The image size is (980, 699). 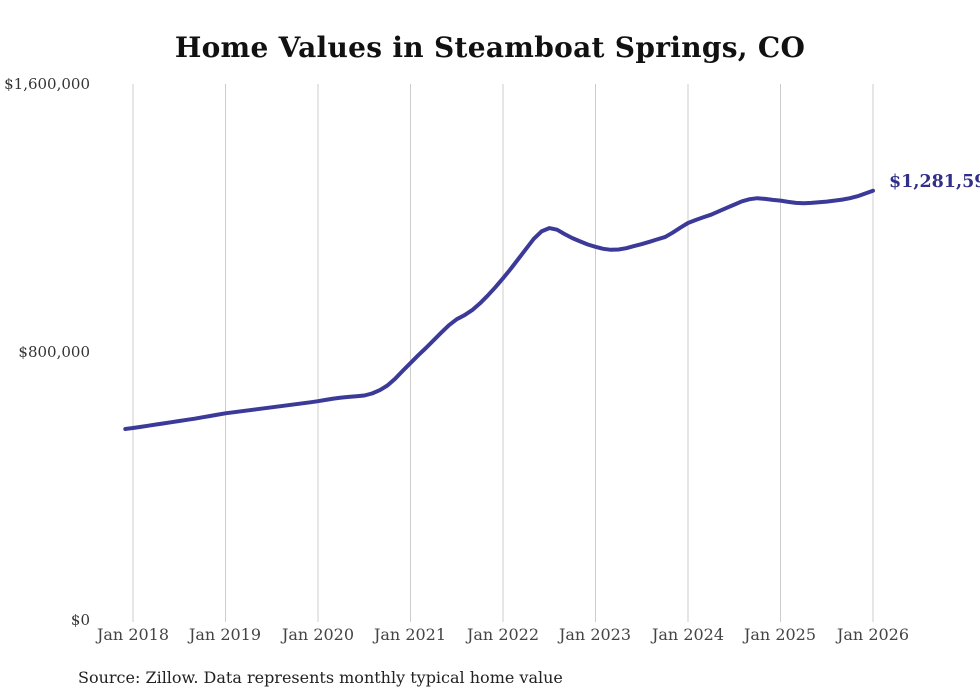 What do you see at coordinates (54, 352) in the screenshot?
I see `y-axis-label-800000: $800,000` at bounding box center [54, 352].